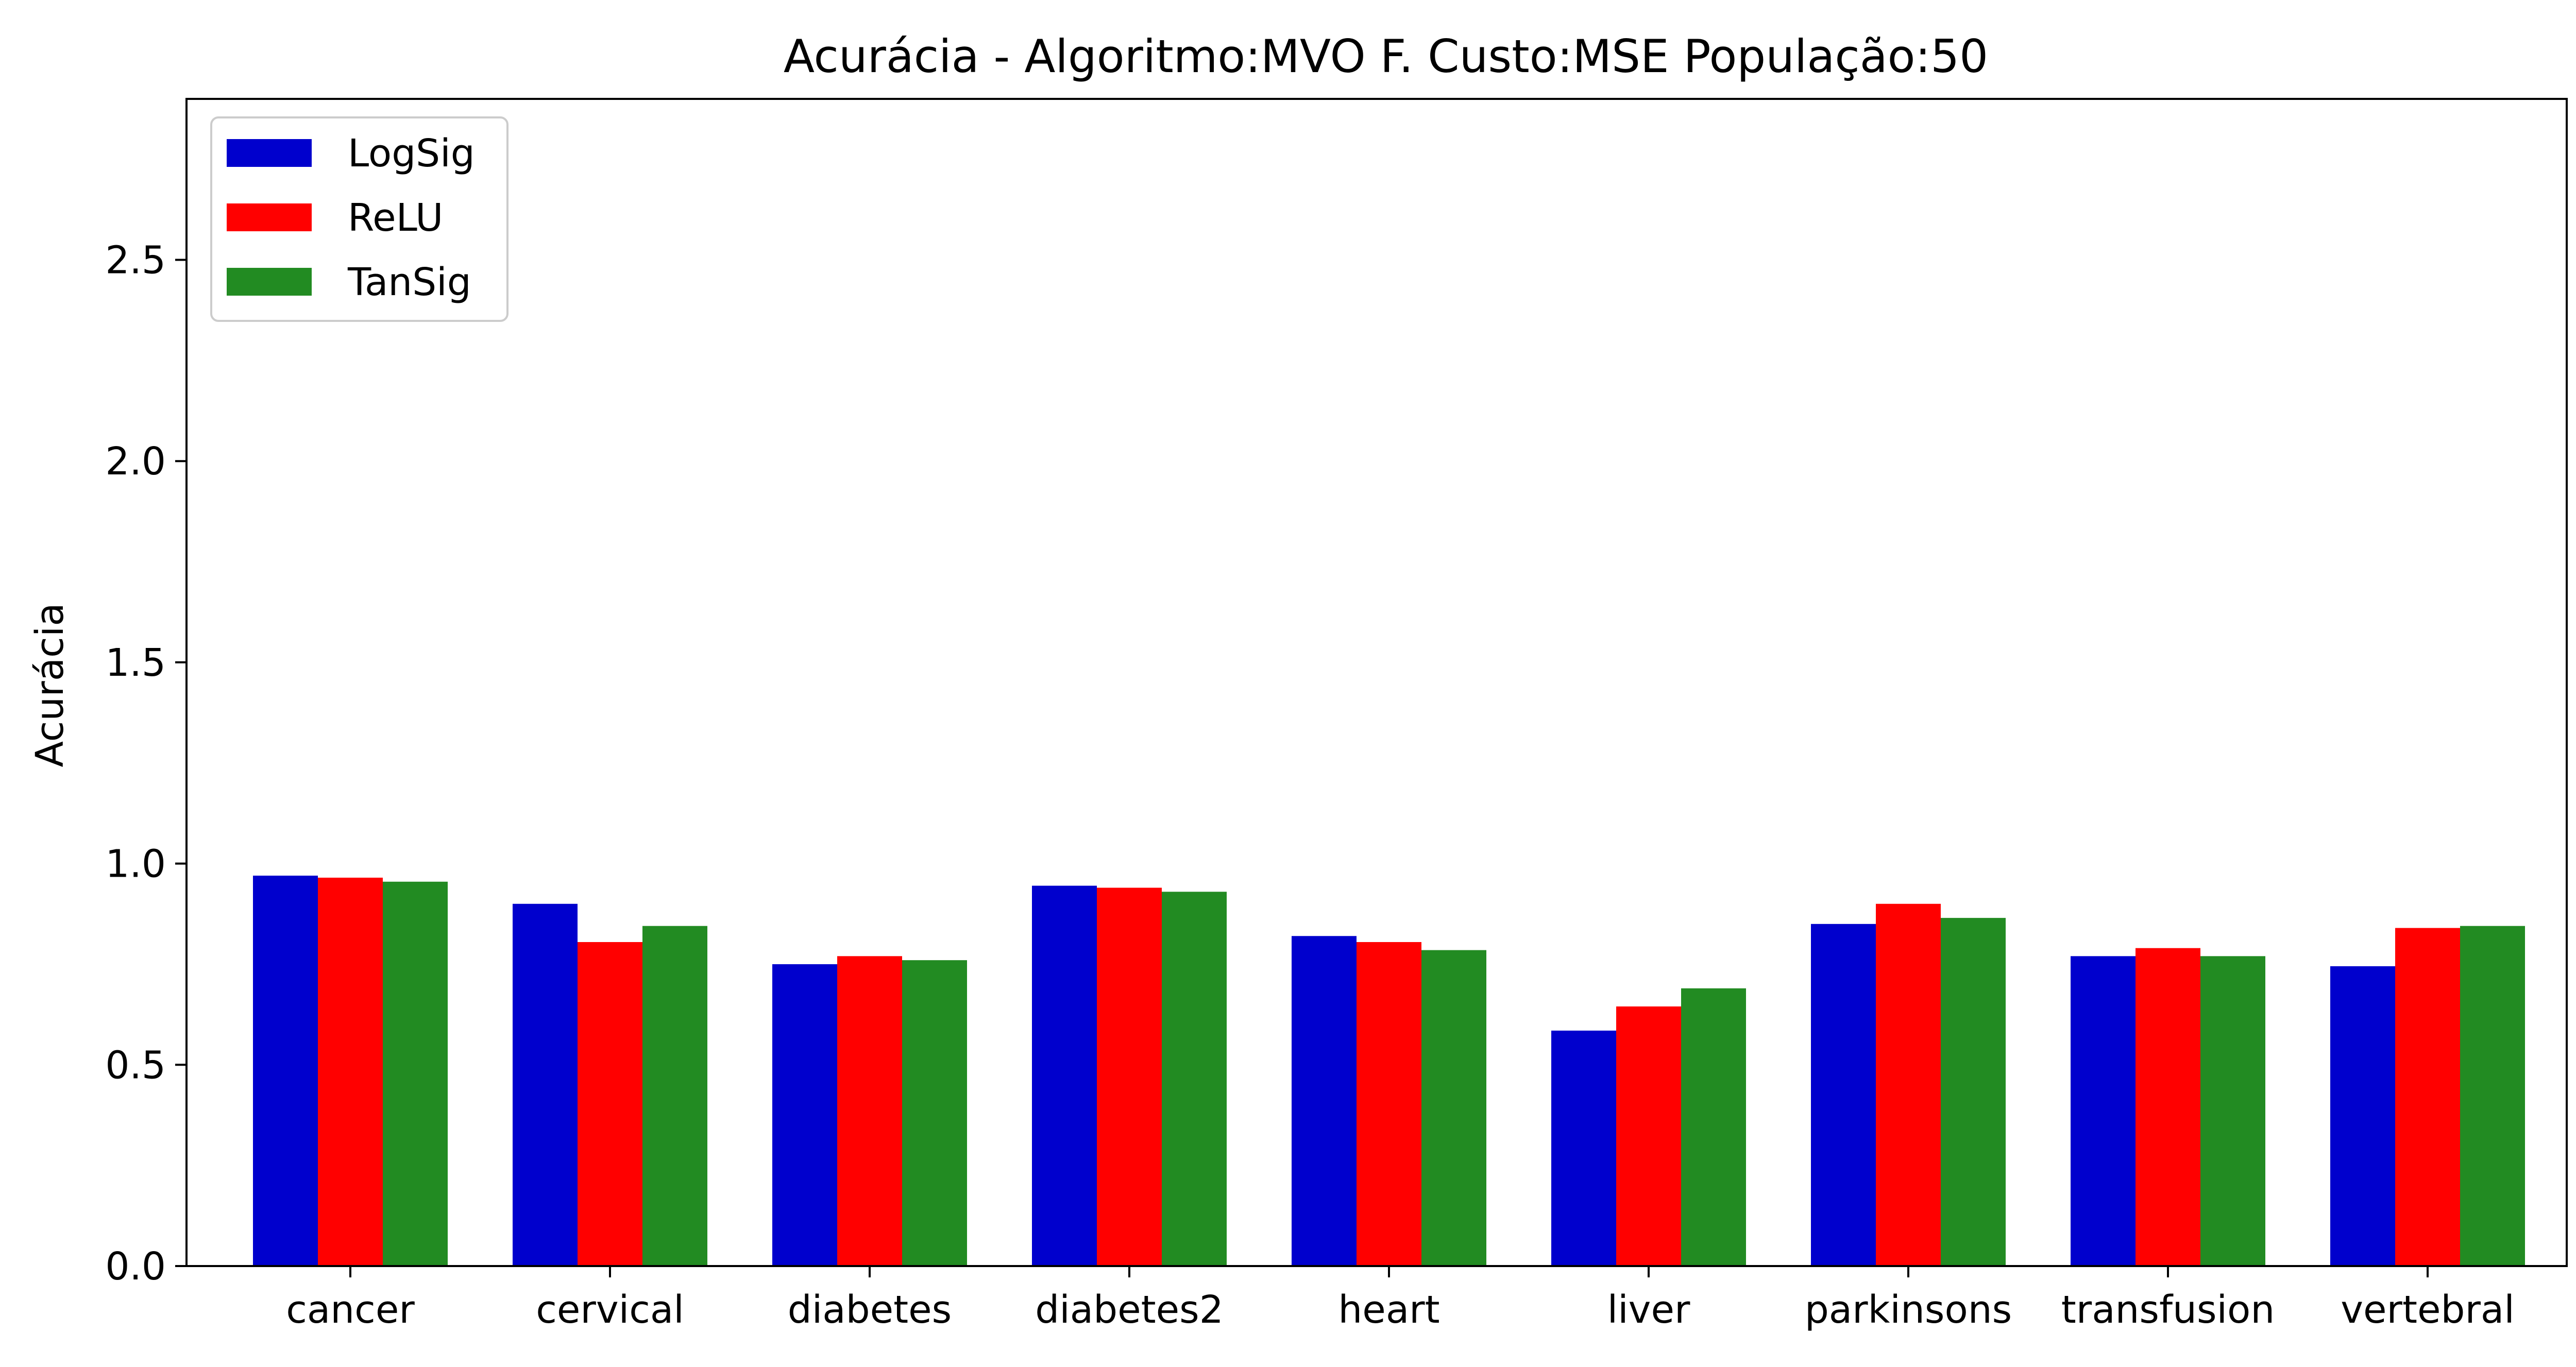  What do you see at coordinates (409, 282) in the screenshot?
I see `legend-label-tansig: TanSig` at bounding box center [409, 282].